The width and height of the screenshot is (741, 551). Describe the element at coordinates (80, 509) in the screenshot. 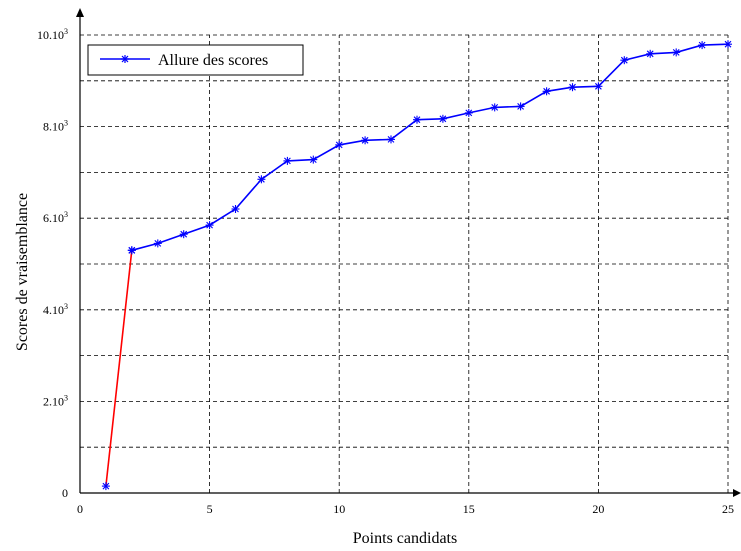

I see `x-tick-label: 0` at that location.